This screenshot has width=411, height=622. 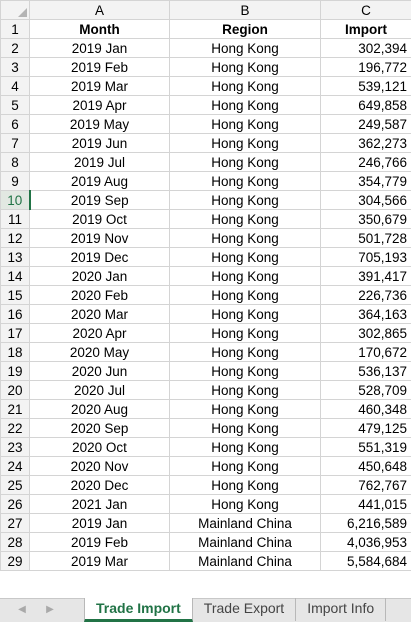 I want to click on cell-import: 304,566, so click(x=365, y=200).